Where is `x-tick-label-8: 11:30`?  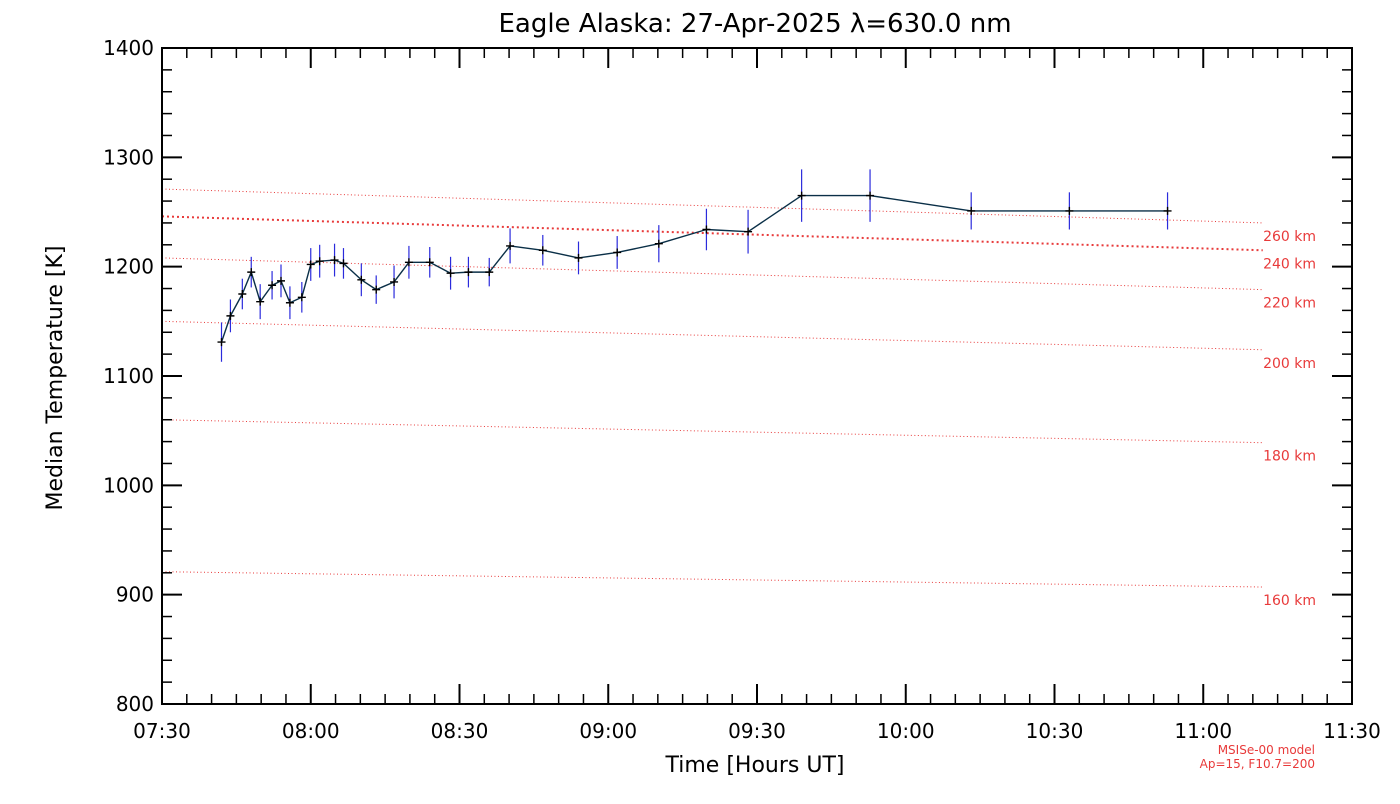 x-tick-label-8: 11:30 is located at coordinates (1352, 731).